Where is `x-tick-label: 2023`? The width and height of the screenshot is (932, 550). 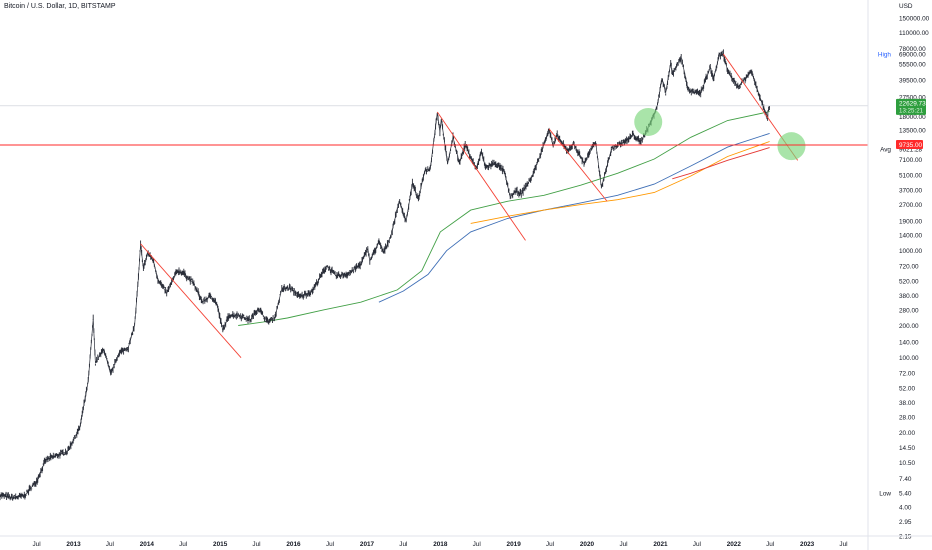
x-tick-label: 2023 is located at coordinates (807, 544).